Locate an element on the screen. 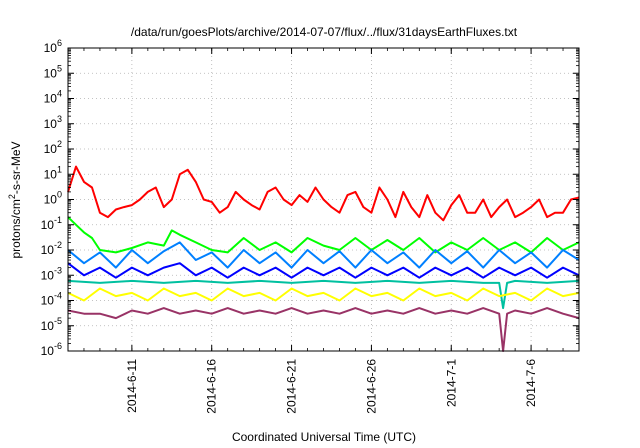 The image size is (640, 448). x-tick-label: 2014-7-6 is located at coordinates (531, 383).